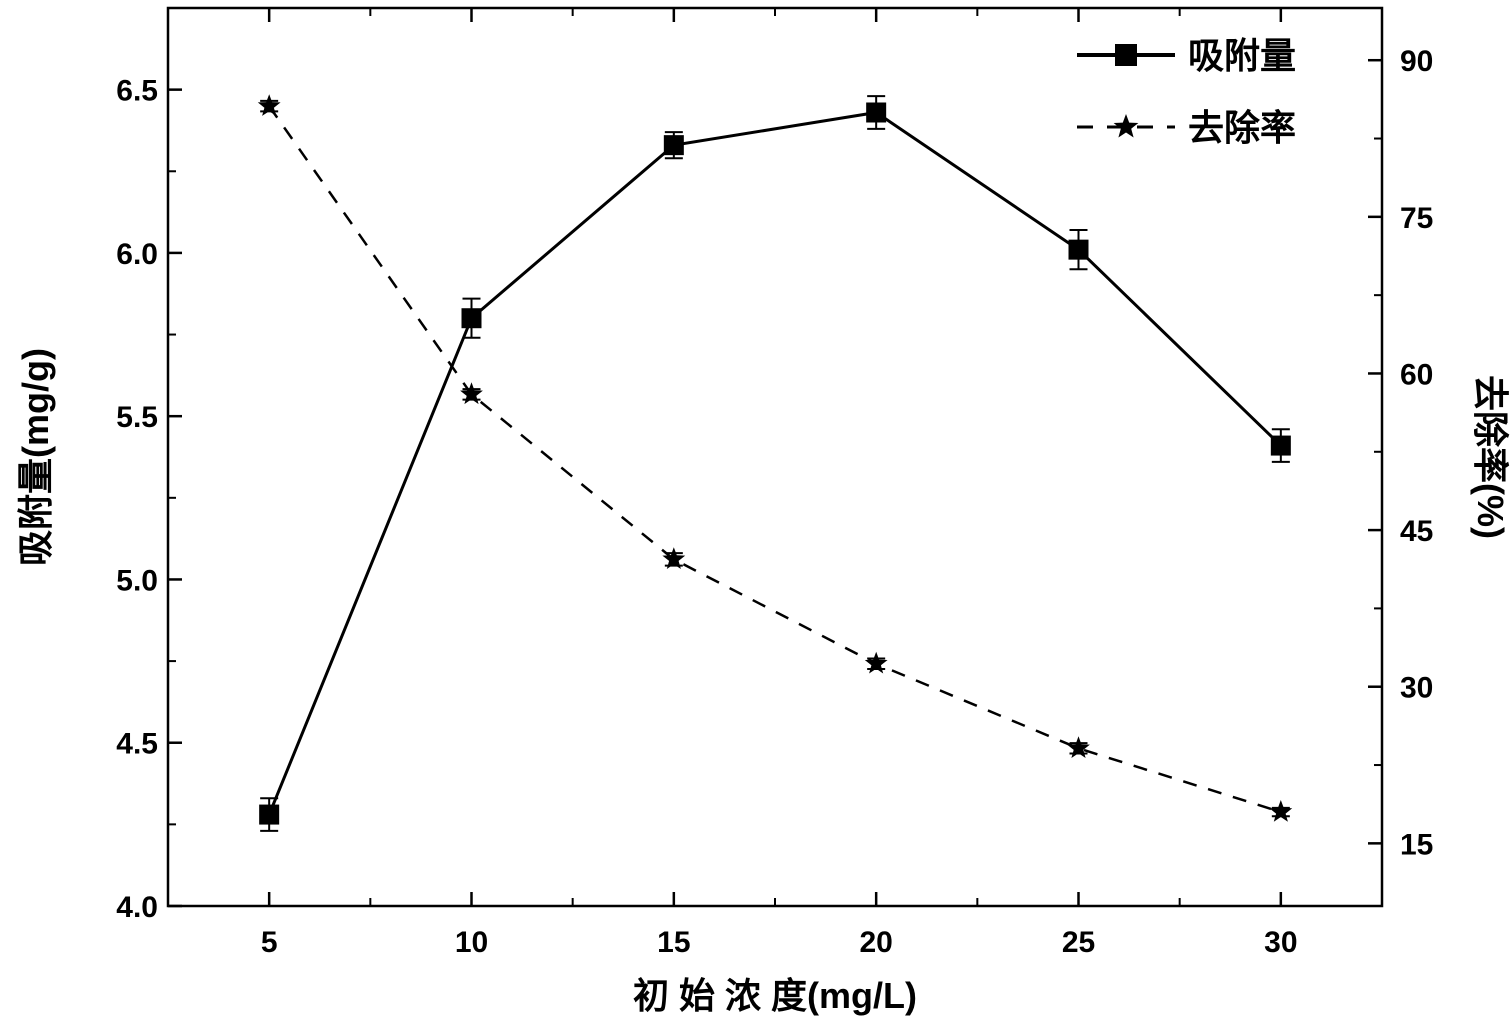 Image resolution: width=1510 pixels, height=1030 pixels. Describe the element at coordinates (1126, 55) in the screenshot. I see `legend-adsorption-marker` at that location.